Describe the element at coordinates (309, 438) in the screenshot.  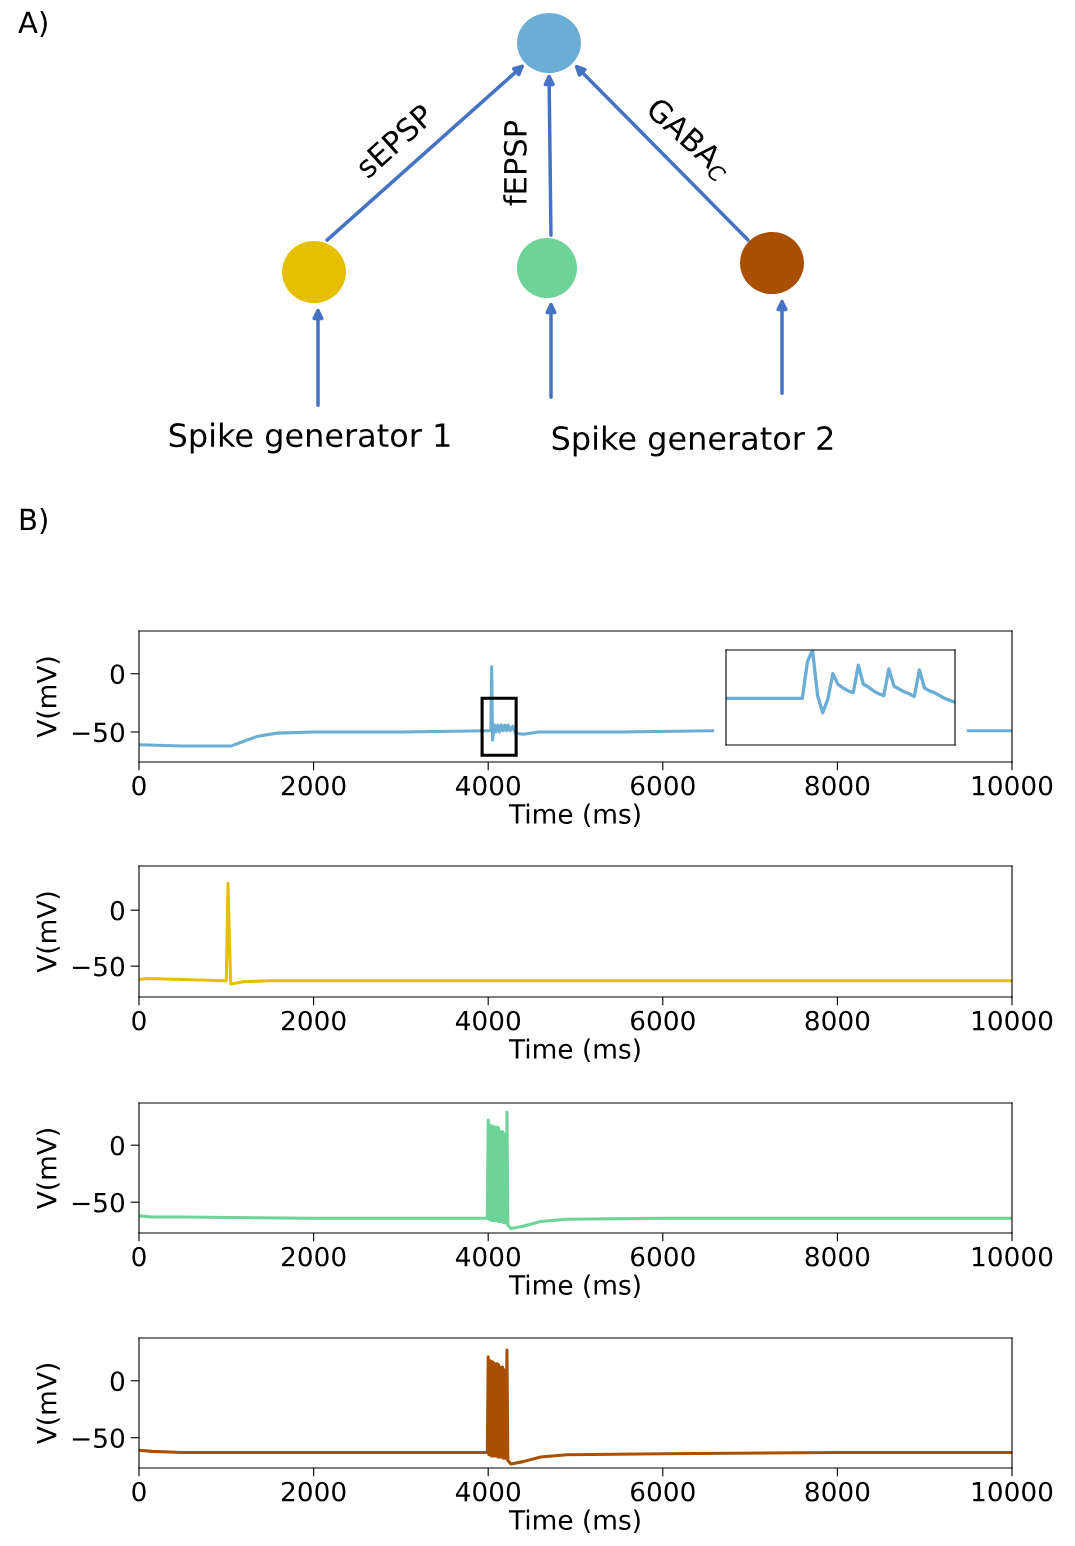
I see `text: Spike generator 1` at that location.